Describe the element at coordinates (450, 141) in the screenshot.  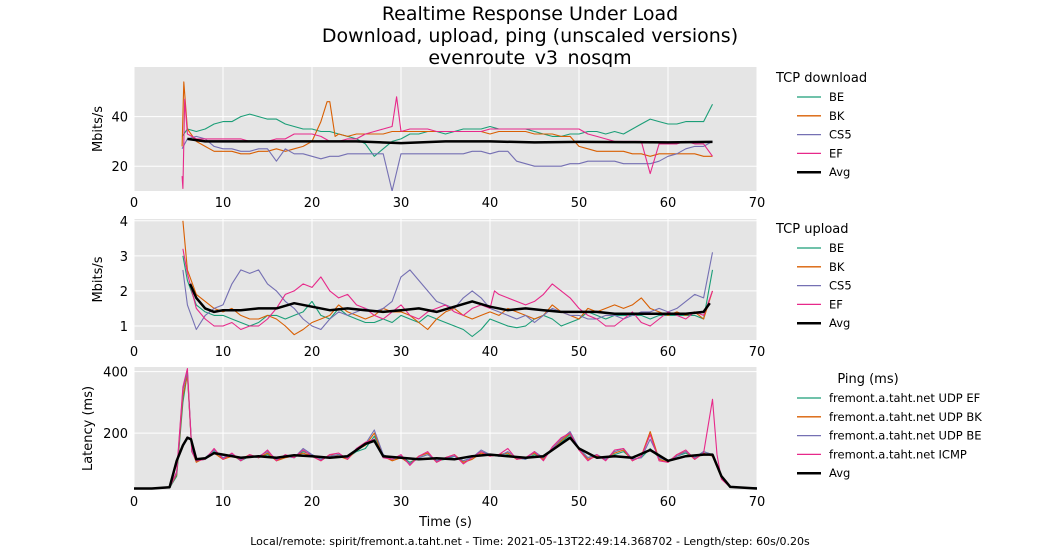
I see `download-series-avg` at that location.